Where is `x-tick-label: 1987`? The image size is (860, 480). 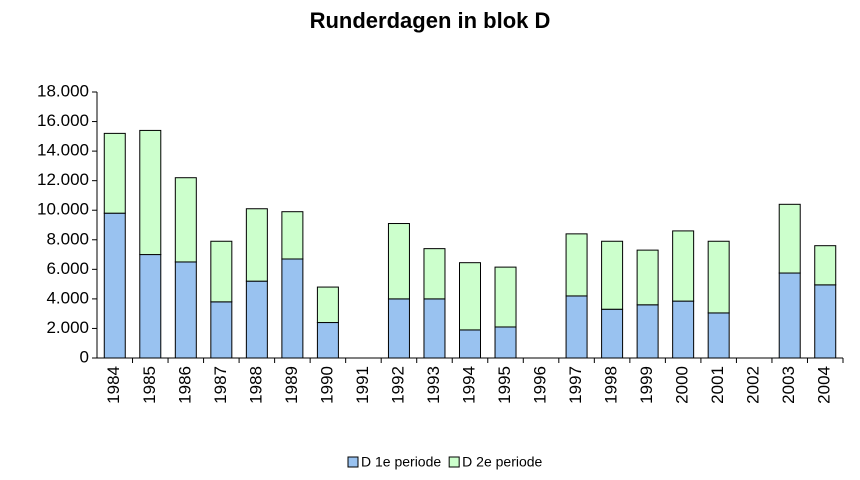
x-tick-label: 1987 is located at coordinates (220, 385).